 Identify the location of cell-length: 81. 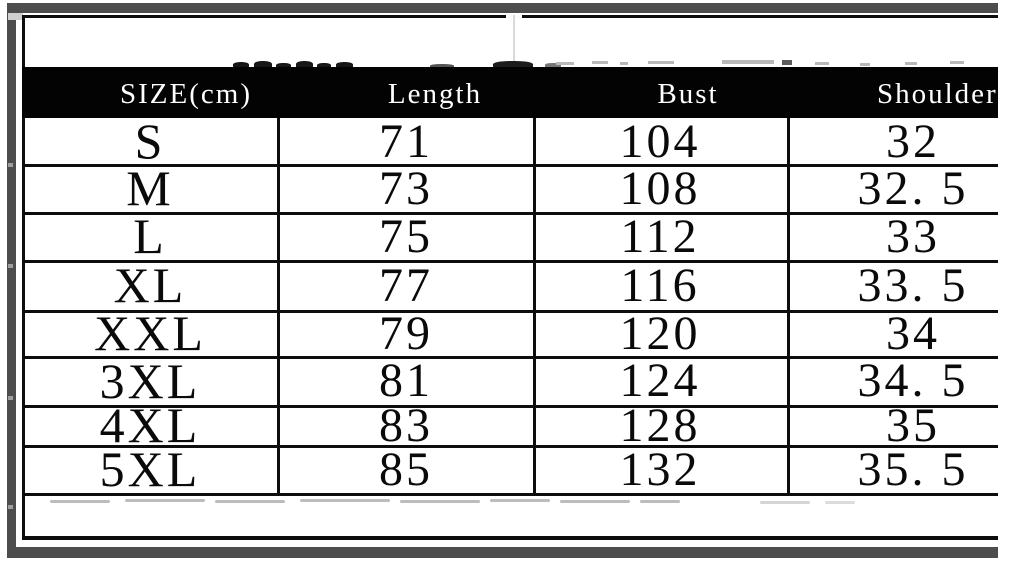
(406, 380).